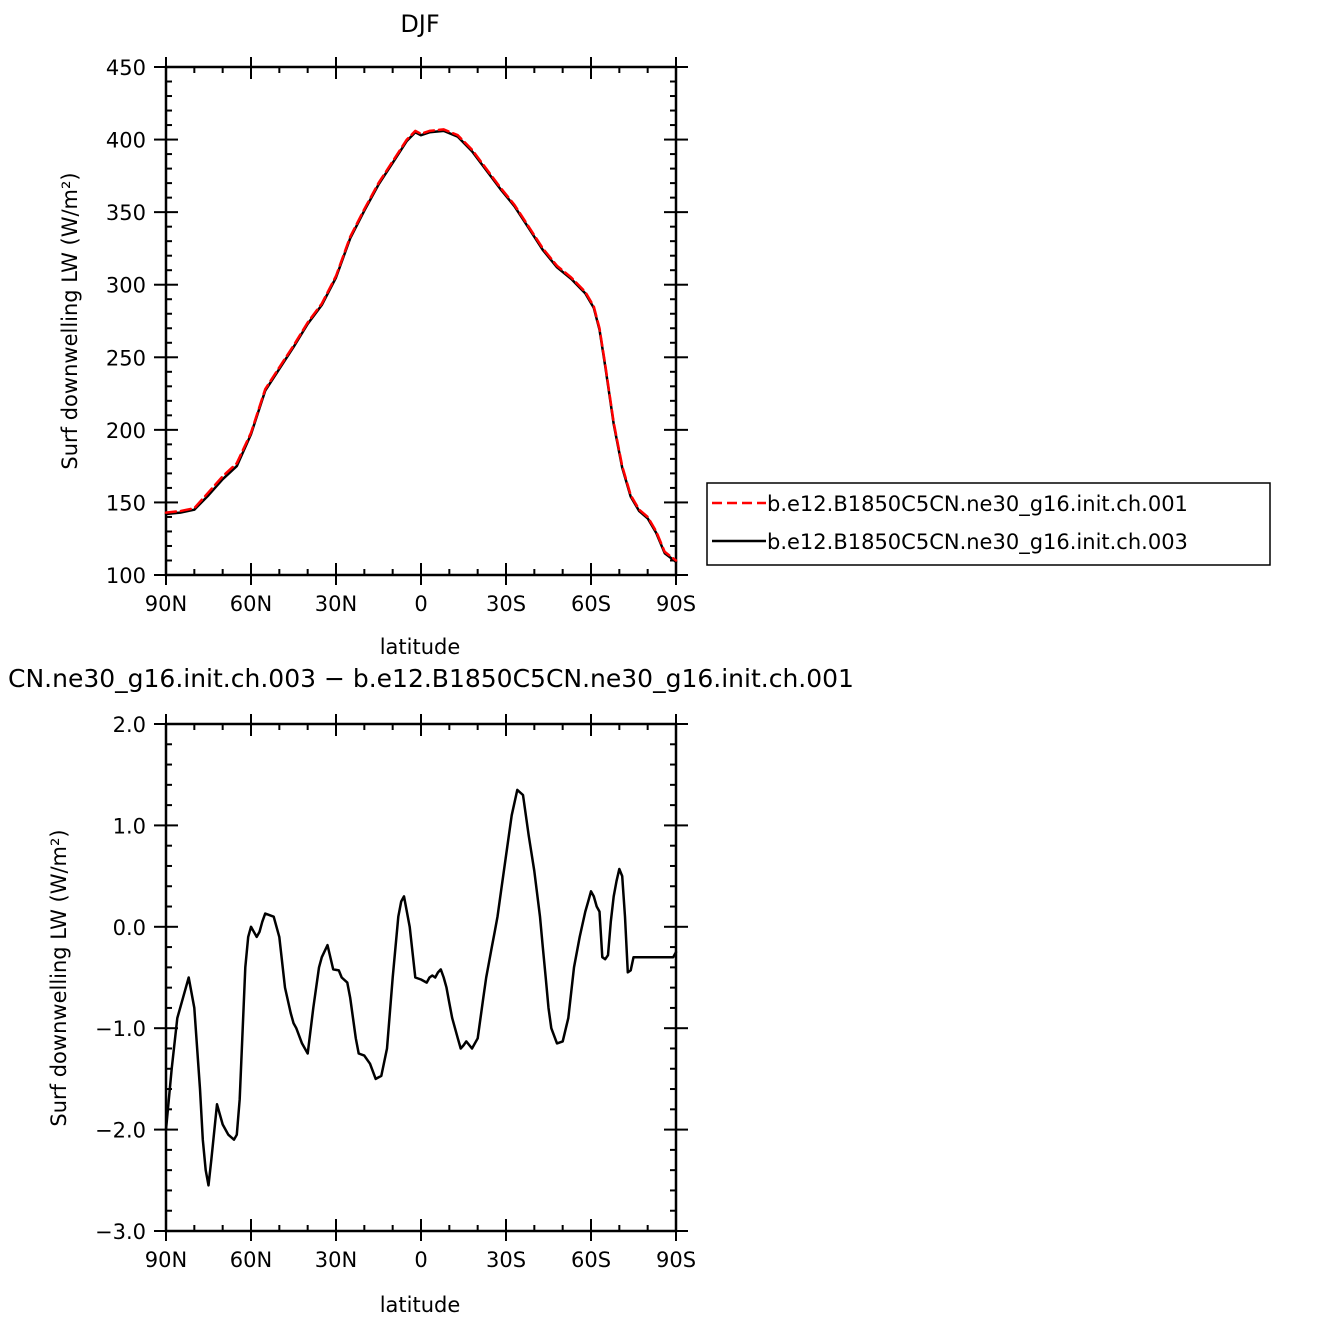 The image size is (1325, 1325). Describe the element at coordinates (166, 604) in the screenshot. I see `top-chart-xtick-label: 90N` at that location.